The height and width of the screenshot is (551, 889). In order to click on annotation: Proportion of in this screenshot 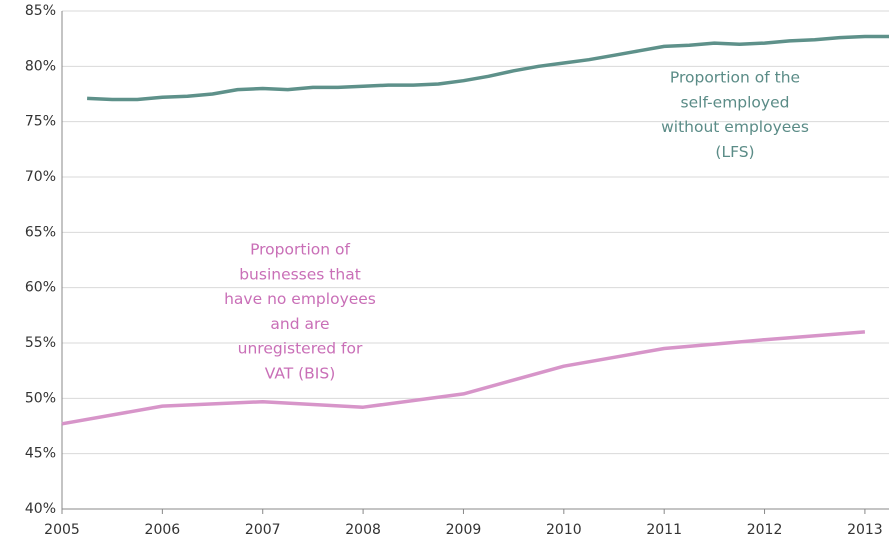, I will do `click(300, 250)`.